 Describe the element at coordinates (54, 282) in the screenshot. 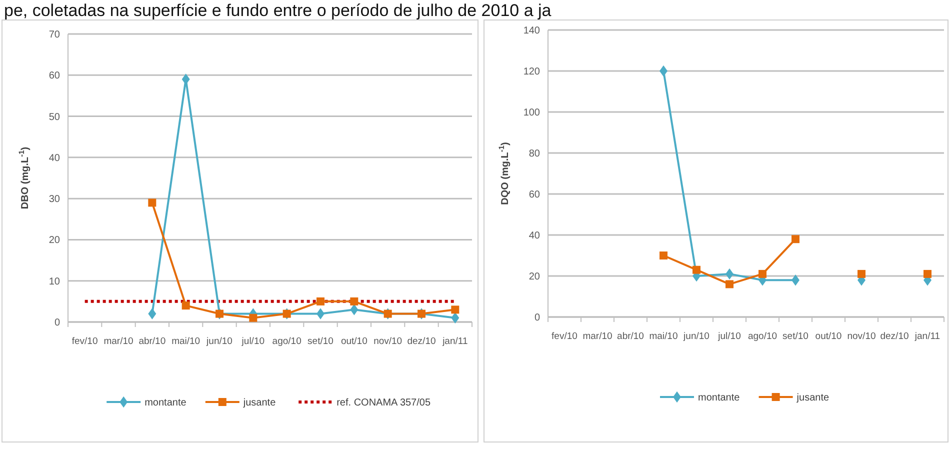

I see `y-tick-label: 10` at that location.